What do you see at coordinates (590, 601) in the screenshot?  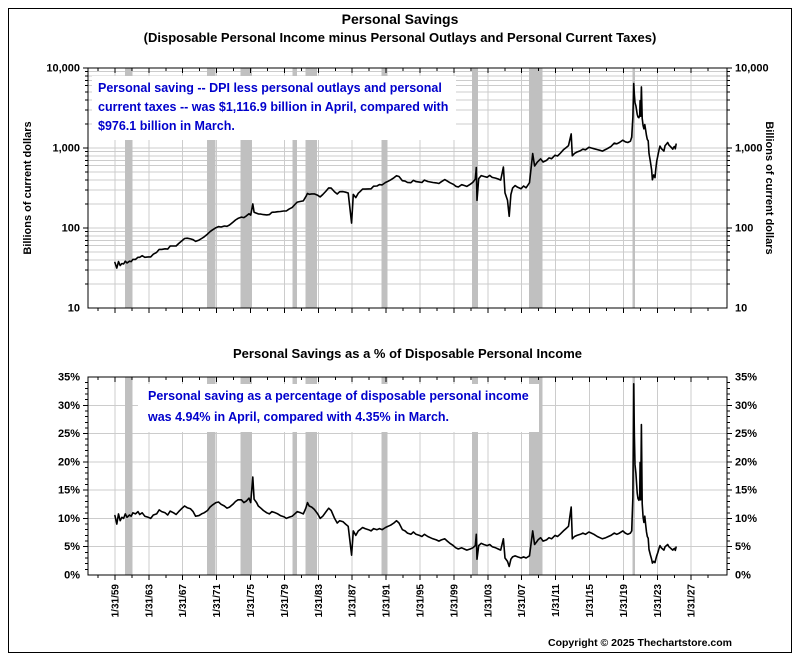 I see `x-tick-label: 1/31/15` at bounding box center [590, 601].